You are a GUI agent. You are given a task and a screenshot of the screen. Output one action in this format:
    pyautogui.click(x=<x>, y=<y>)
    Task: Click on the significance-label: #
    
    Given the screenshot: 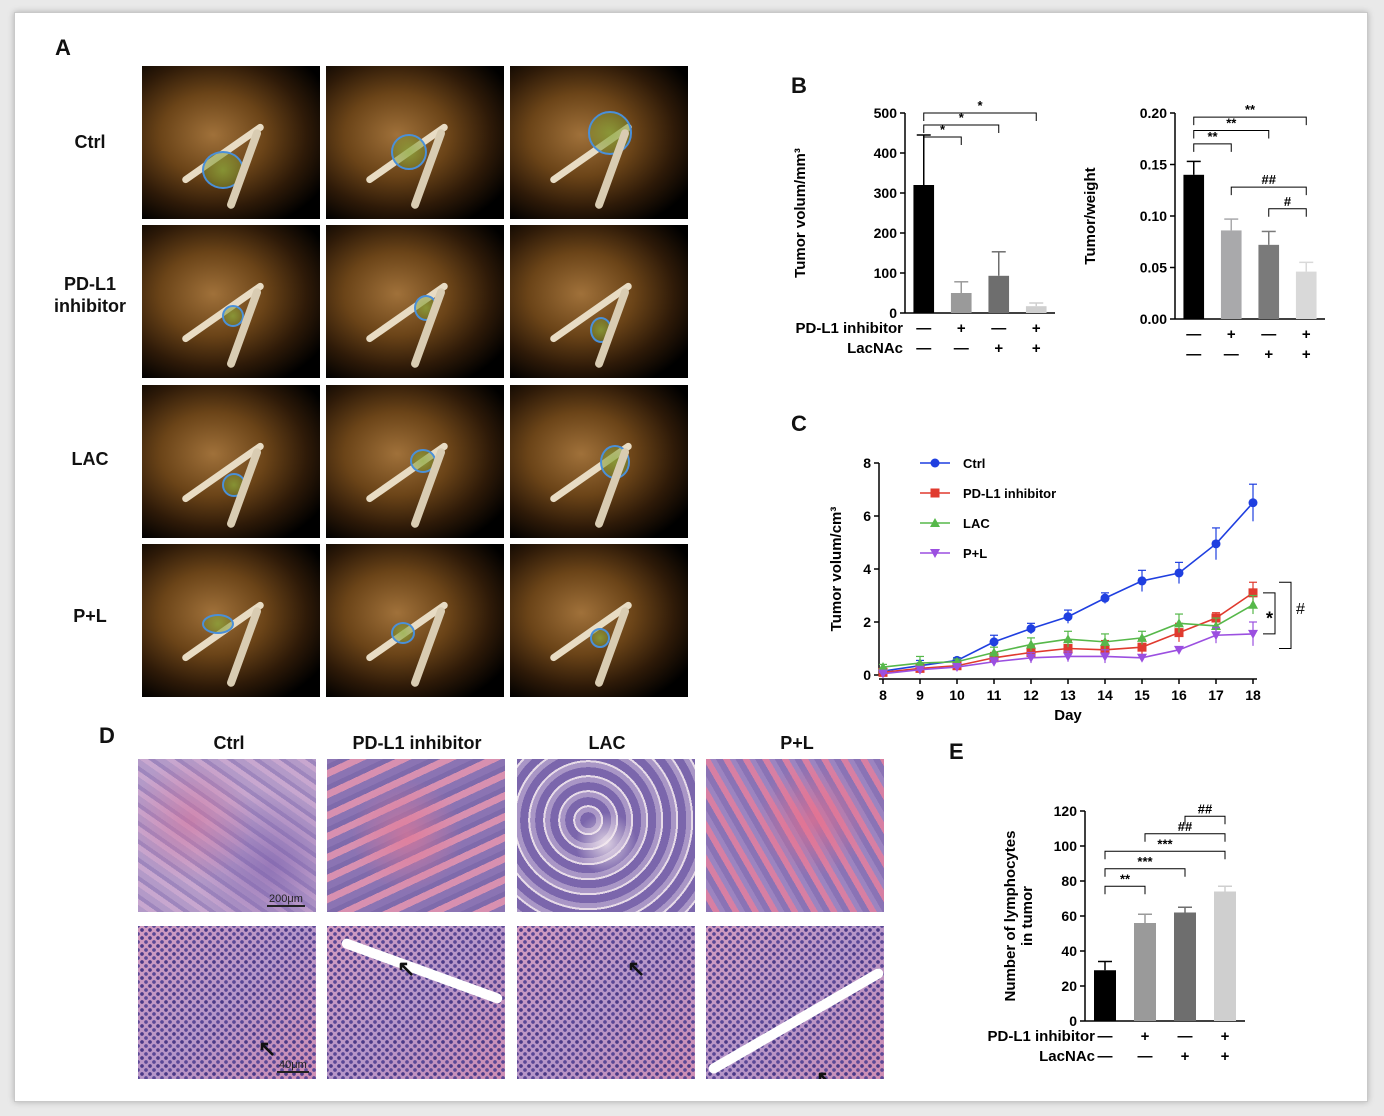 What is the action you would take?
    pyautogui.click(x=1288, y=201)
    